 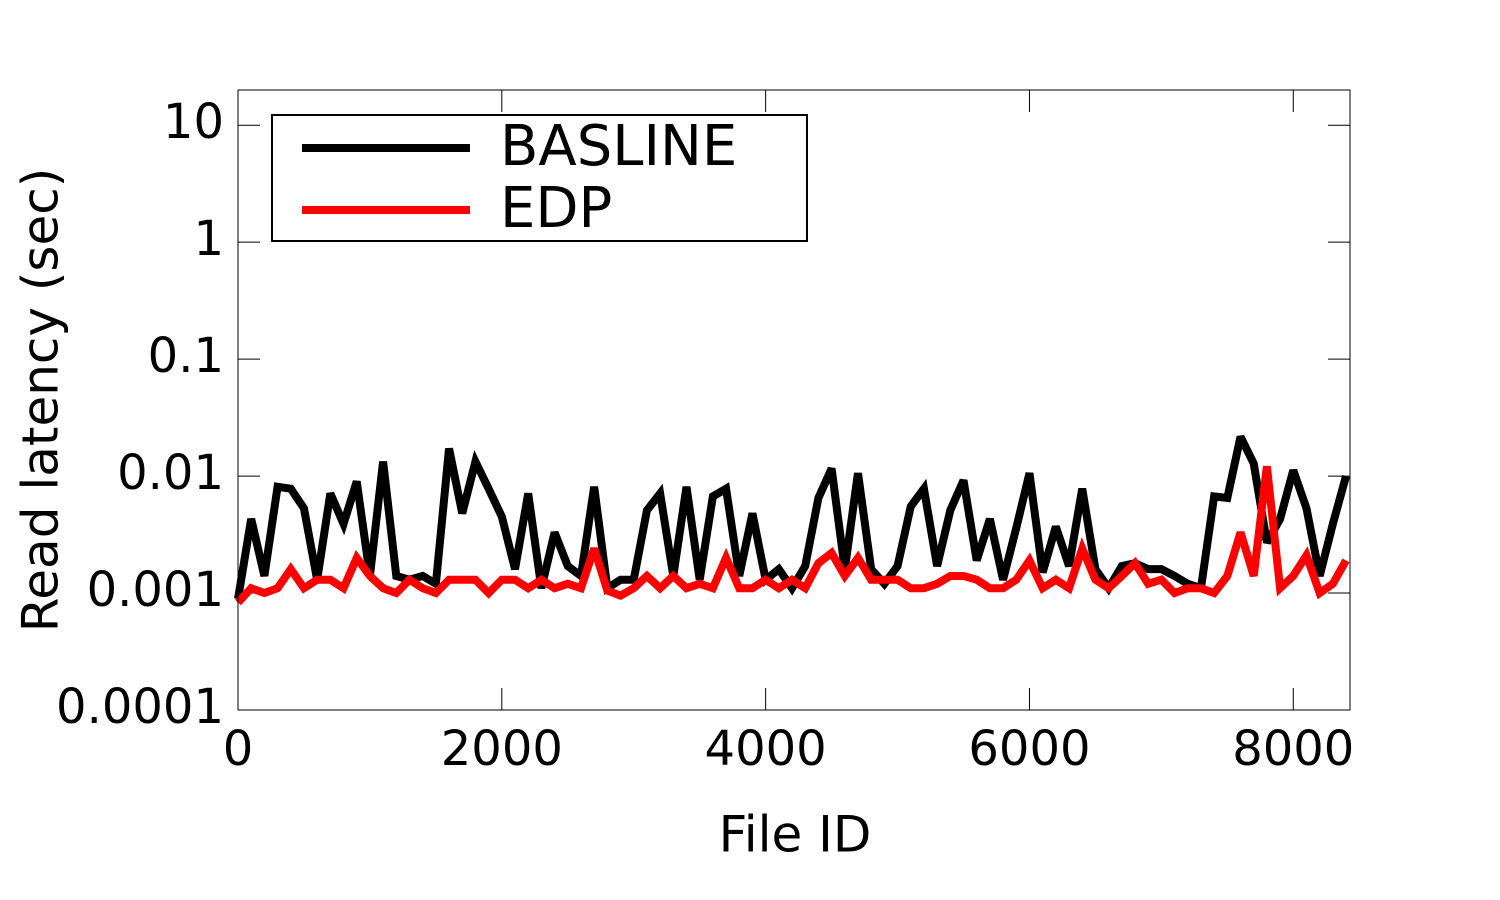 What do you see at coordinates (238, 749) in the screenshot?
I see `x-tick-label: 0` at bounding box center [238, 749].